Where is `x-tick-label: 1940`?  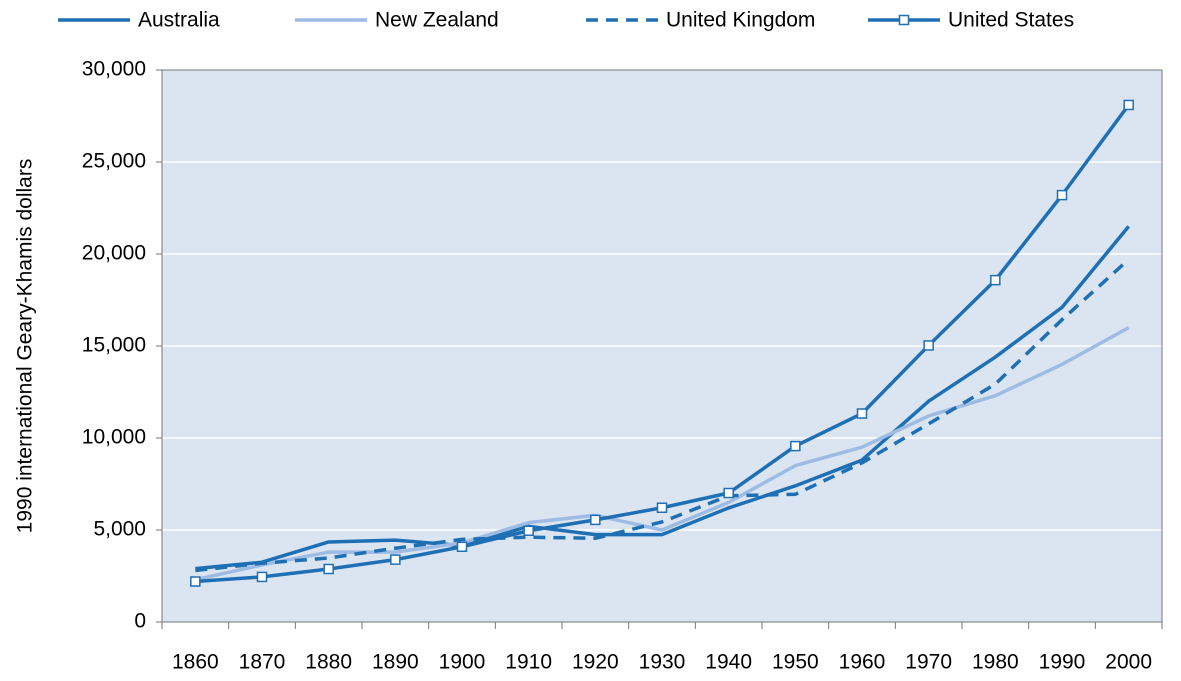
x-tick-label: 1940 is located at coordinates (728, 662).